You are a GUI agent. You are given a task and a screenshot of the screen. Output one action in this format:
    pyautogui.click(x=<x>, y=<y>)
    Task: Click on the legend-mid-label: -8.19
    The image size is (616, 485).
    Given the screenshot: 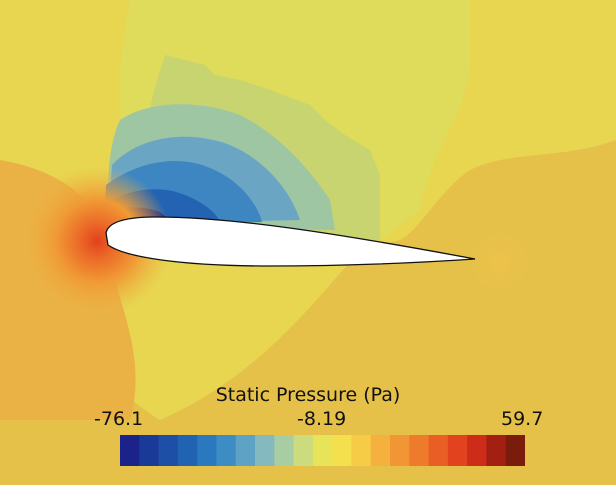 What is the action you would take?
    pyautogui.click(x=322, y=419)
    